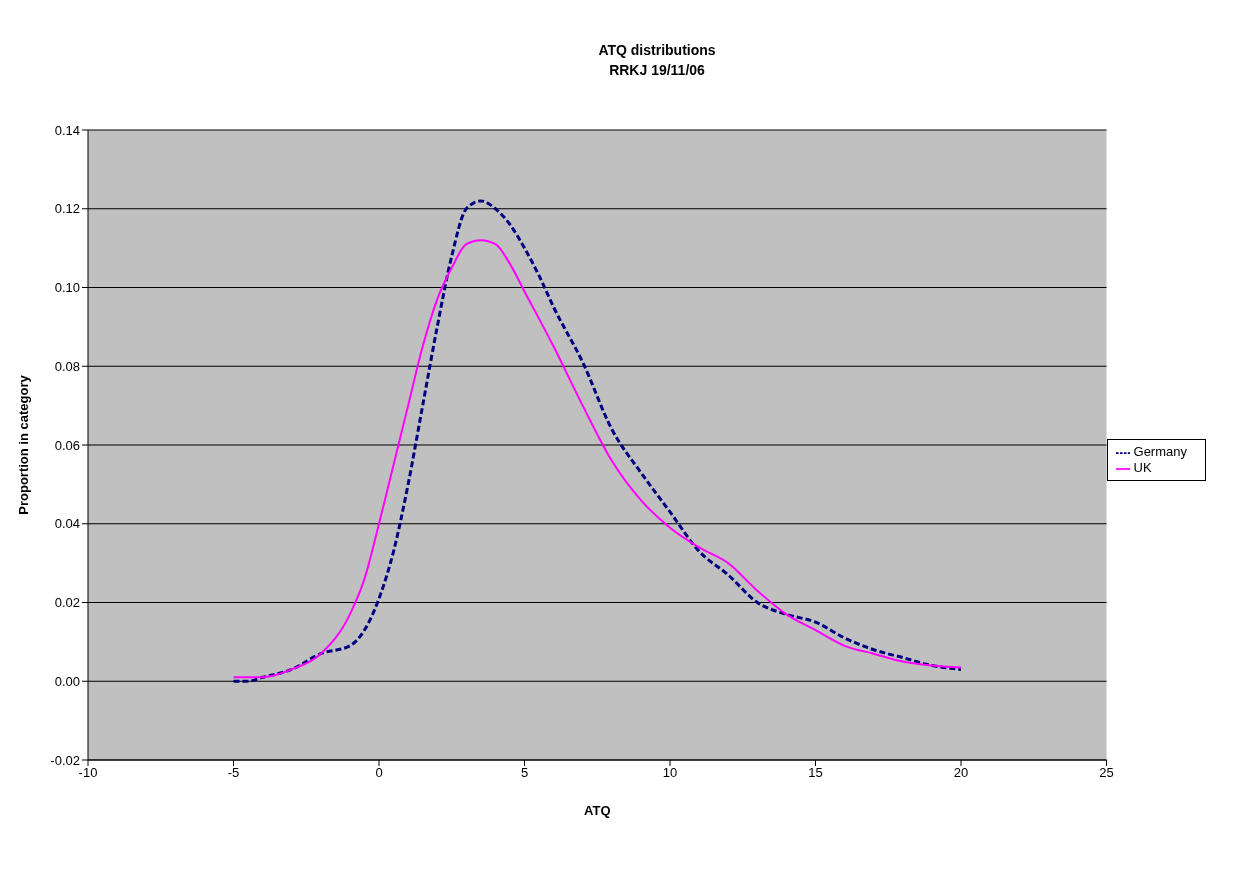 Image resolution: width=1234 pixels, height=871 pixels. I want to click on x-tick-label: 10, so click(670, 773).